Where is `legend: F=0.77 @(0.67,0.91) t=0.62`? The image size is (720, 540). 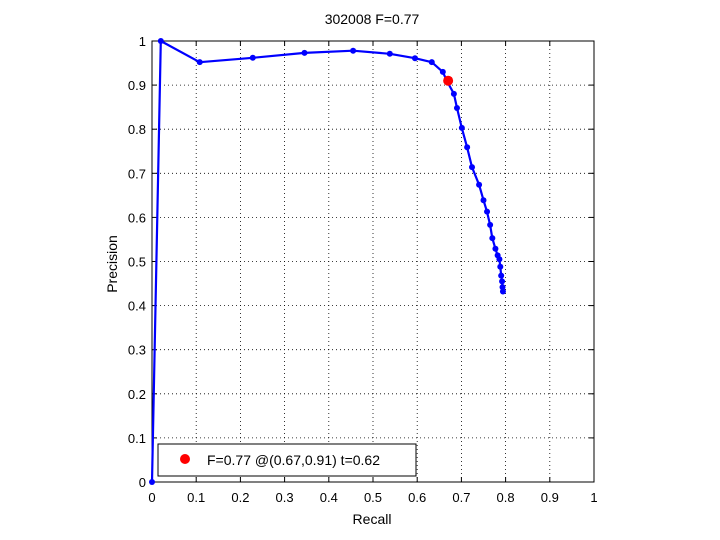
legend: F=0.77 @(0.67,0.91) t=0.62 is located at coordinates (287, 460).